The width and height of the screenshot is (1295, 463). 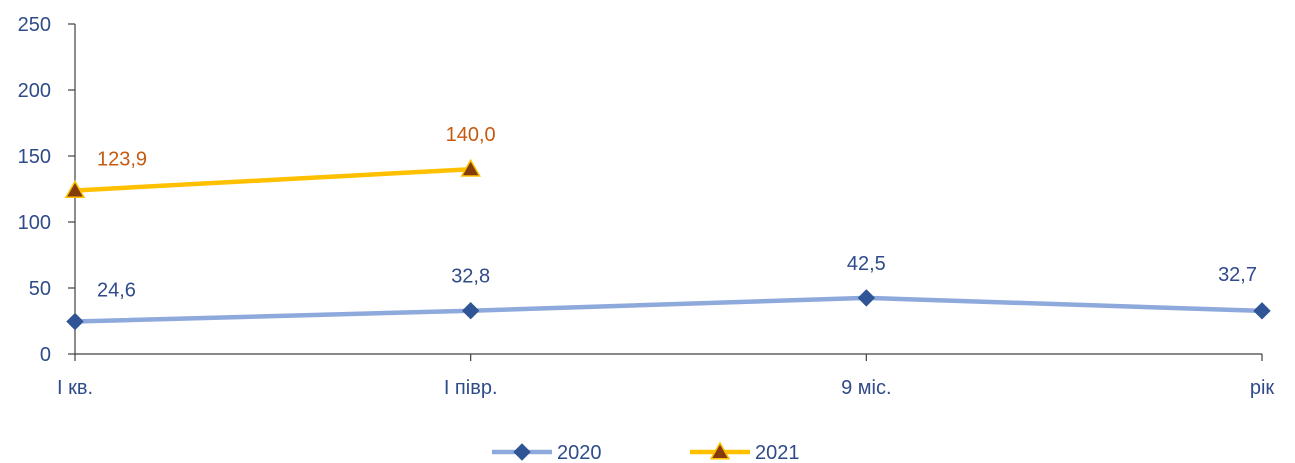 What do you see at coordinates (579, 452) in the screenshot?
I see `legend-label: 2020` at bounding box center [579, 452].